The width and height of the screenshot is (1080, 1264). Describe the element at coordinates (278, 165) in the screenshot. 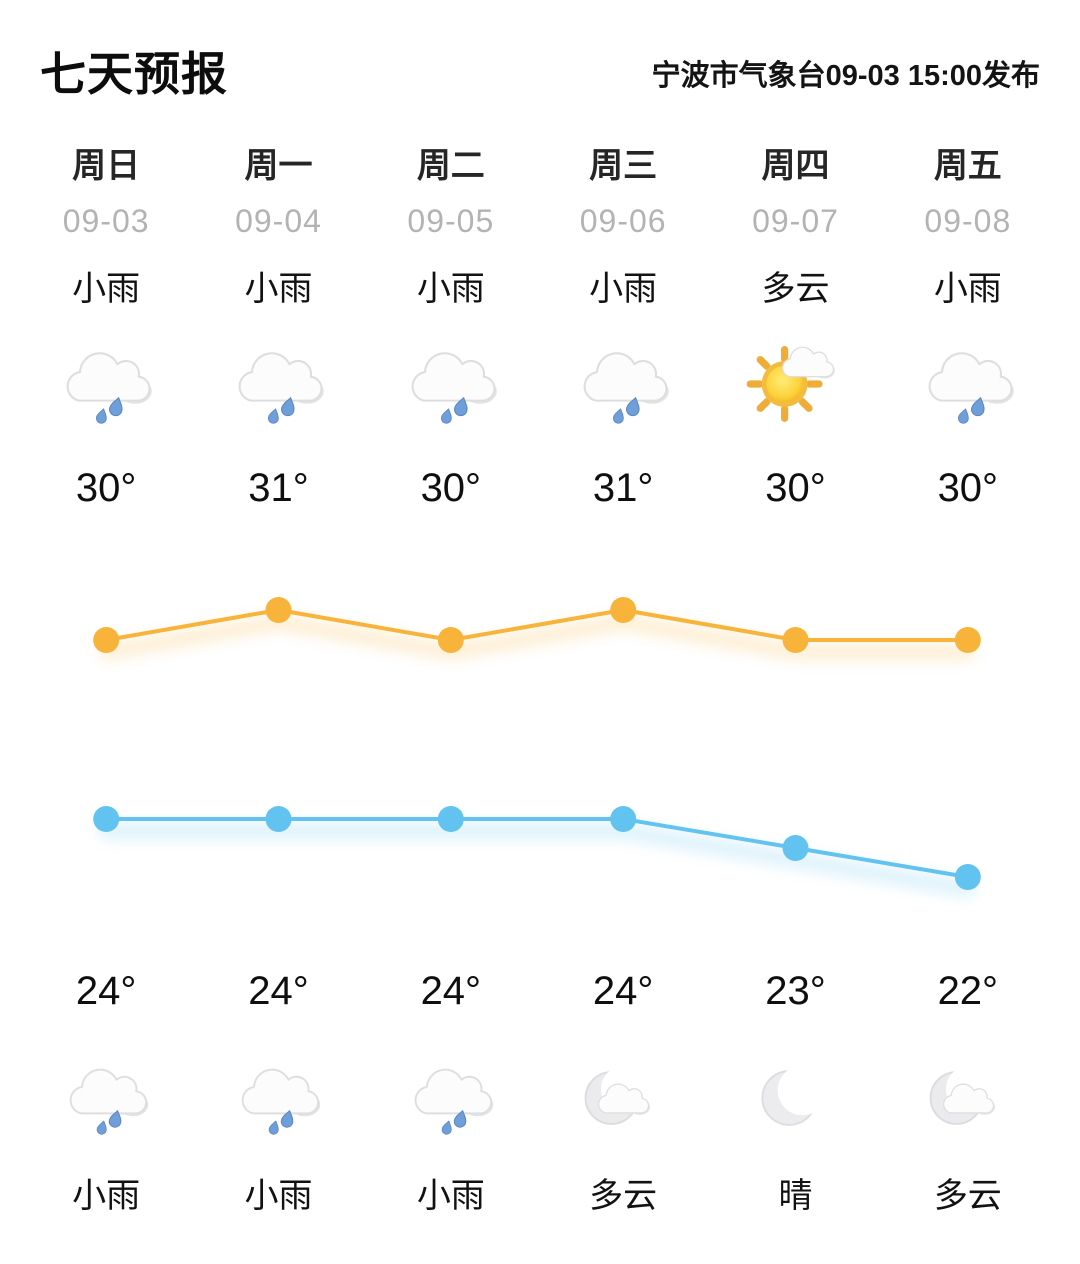

I see `weekday-label: 周一` at that location.